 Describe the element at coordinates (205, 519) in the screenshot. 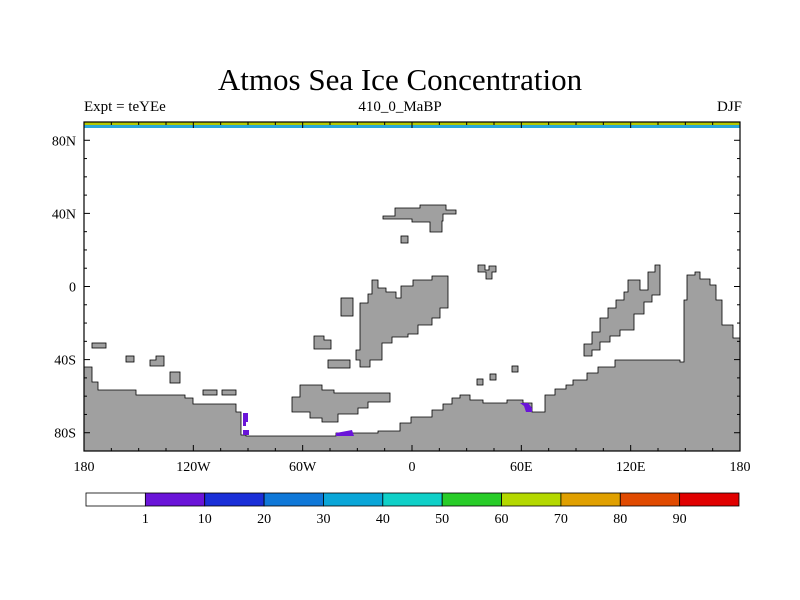

I see `colorbar-label: 10` at that location.